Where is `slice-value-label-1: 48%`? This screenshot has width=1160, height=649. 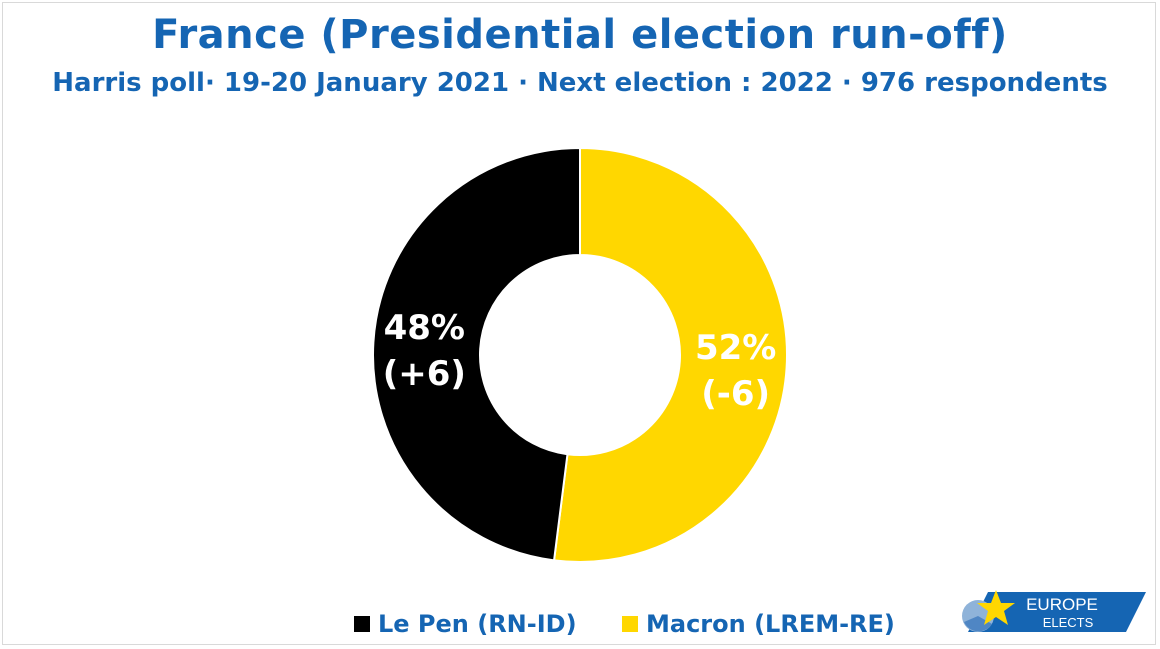
slice-value-label-1: 48% is located at coordinates (424, 328).